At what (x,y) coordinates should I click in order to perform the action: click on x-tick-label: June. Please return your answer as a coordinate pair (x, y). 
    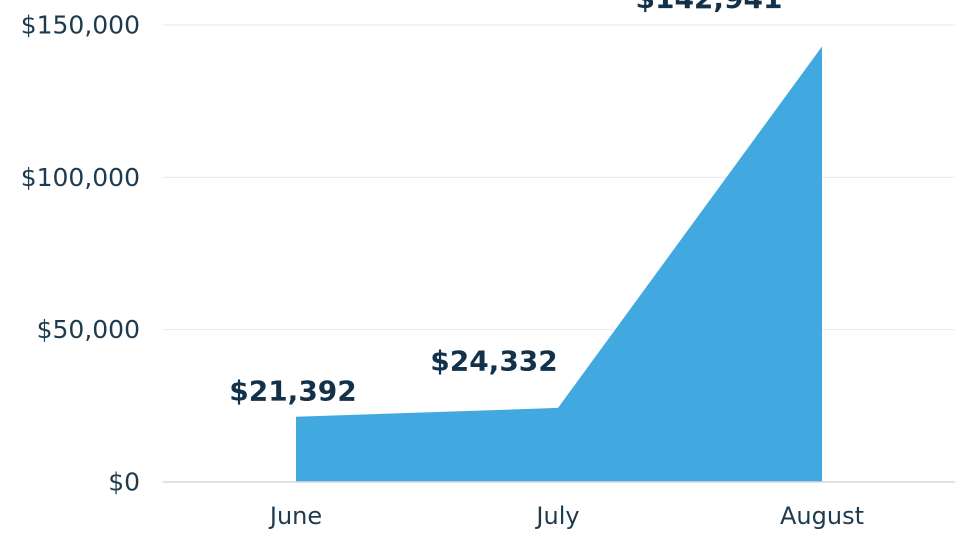
    Looking at the image, I should click on (295, 516).